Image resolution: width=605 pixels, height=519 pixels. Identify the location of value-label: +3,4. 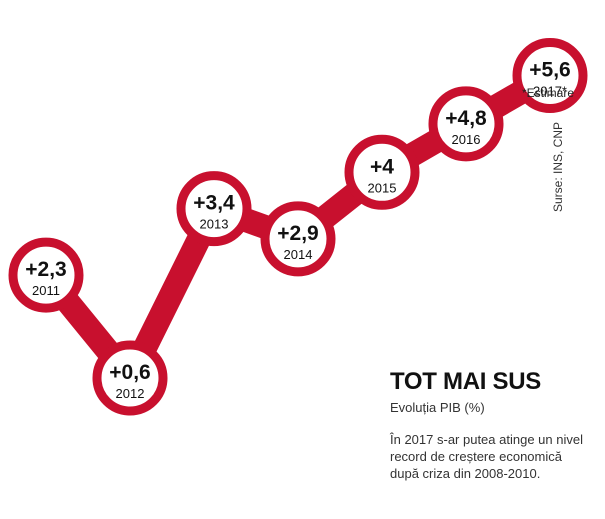
(214, 203).